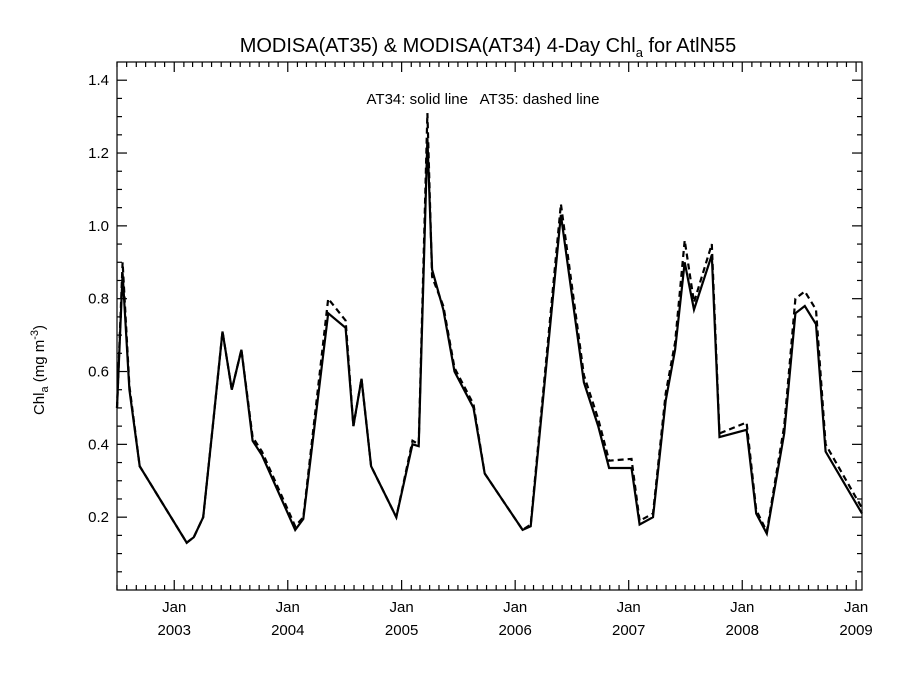 The height and width of the screenshot is (675, 900). What do you see at coordinates (39, 404) in the screenshot?
I see `y-axis-label-main: Chl` at bounding box center [39, 404].